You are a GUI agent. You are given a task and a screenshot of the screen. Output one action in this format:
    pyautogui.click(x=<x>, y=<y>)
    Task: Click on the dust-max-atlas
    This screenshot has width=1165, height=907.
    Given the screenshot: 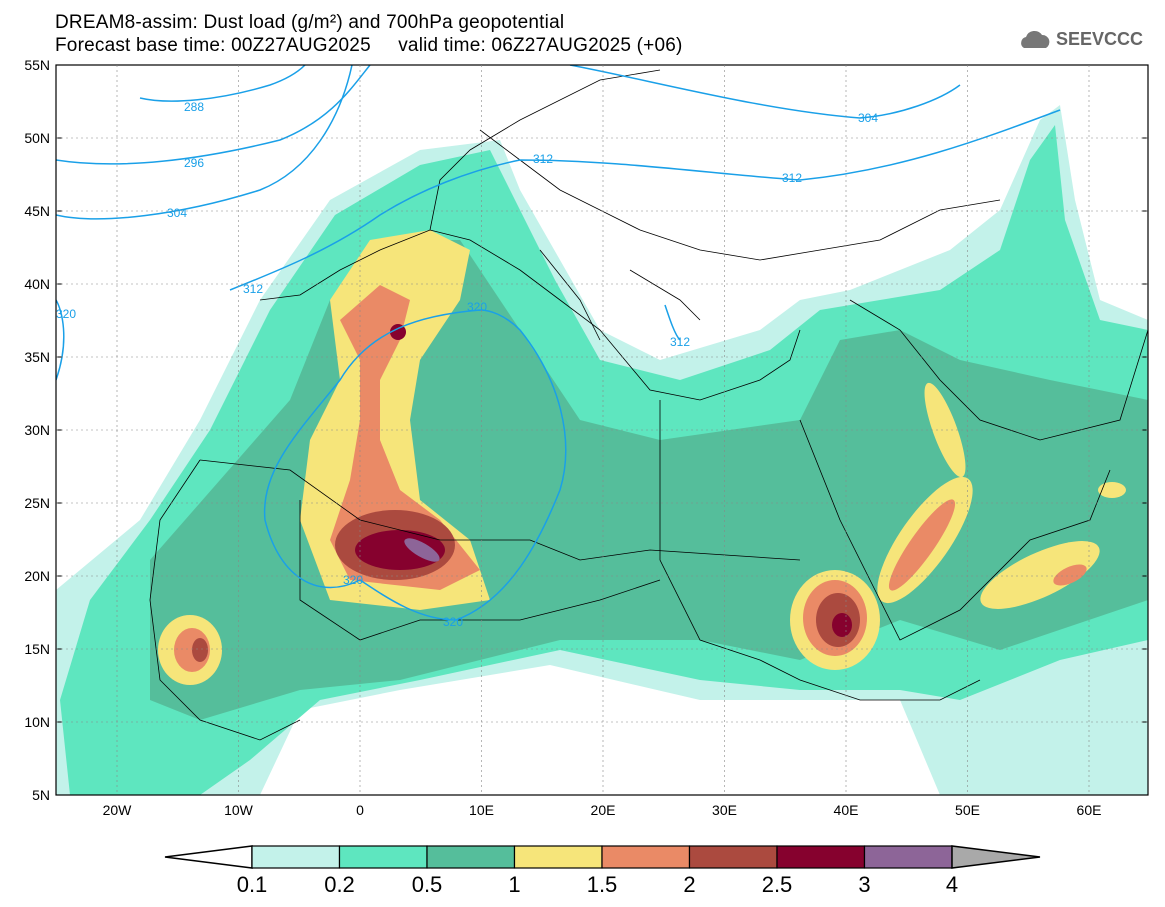 What is the action you would take?
    pyautogui.click(x=398, y=332)
    